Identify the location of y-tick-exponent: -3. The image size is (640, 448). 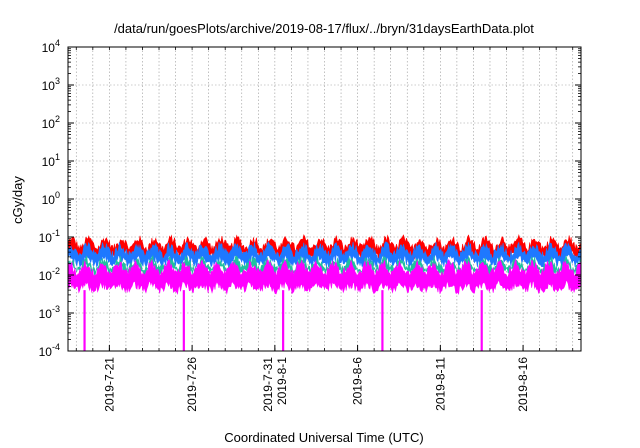
(56, 309).